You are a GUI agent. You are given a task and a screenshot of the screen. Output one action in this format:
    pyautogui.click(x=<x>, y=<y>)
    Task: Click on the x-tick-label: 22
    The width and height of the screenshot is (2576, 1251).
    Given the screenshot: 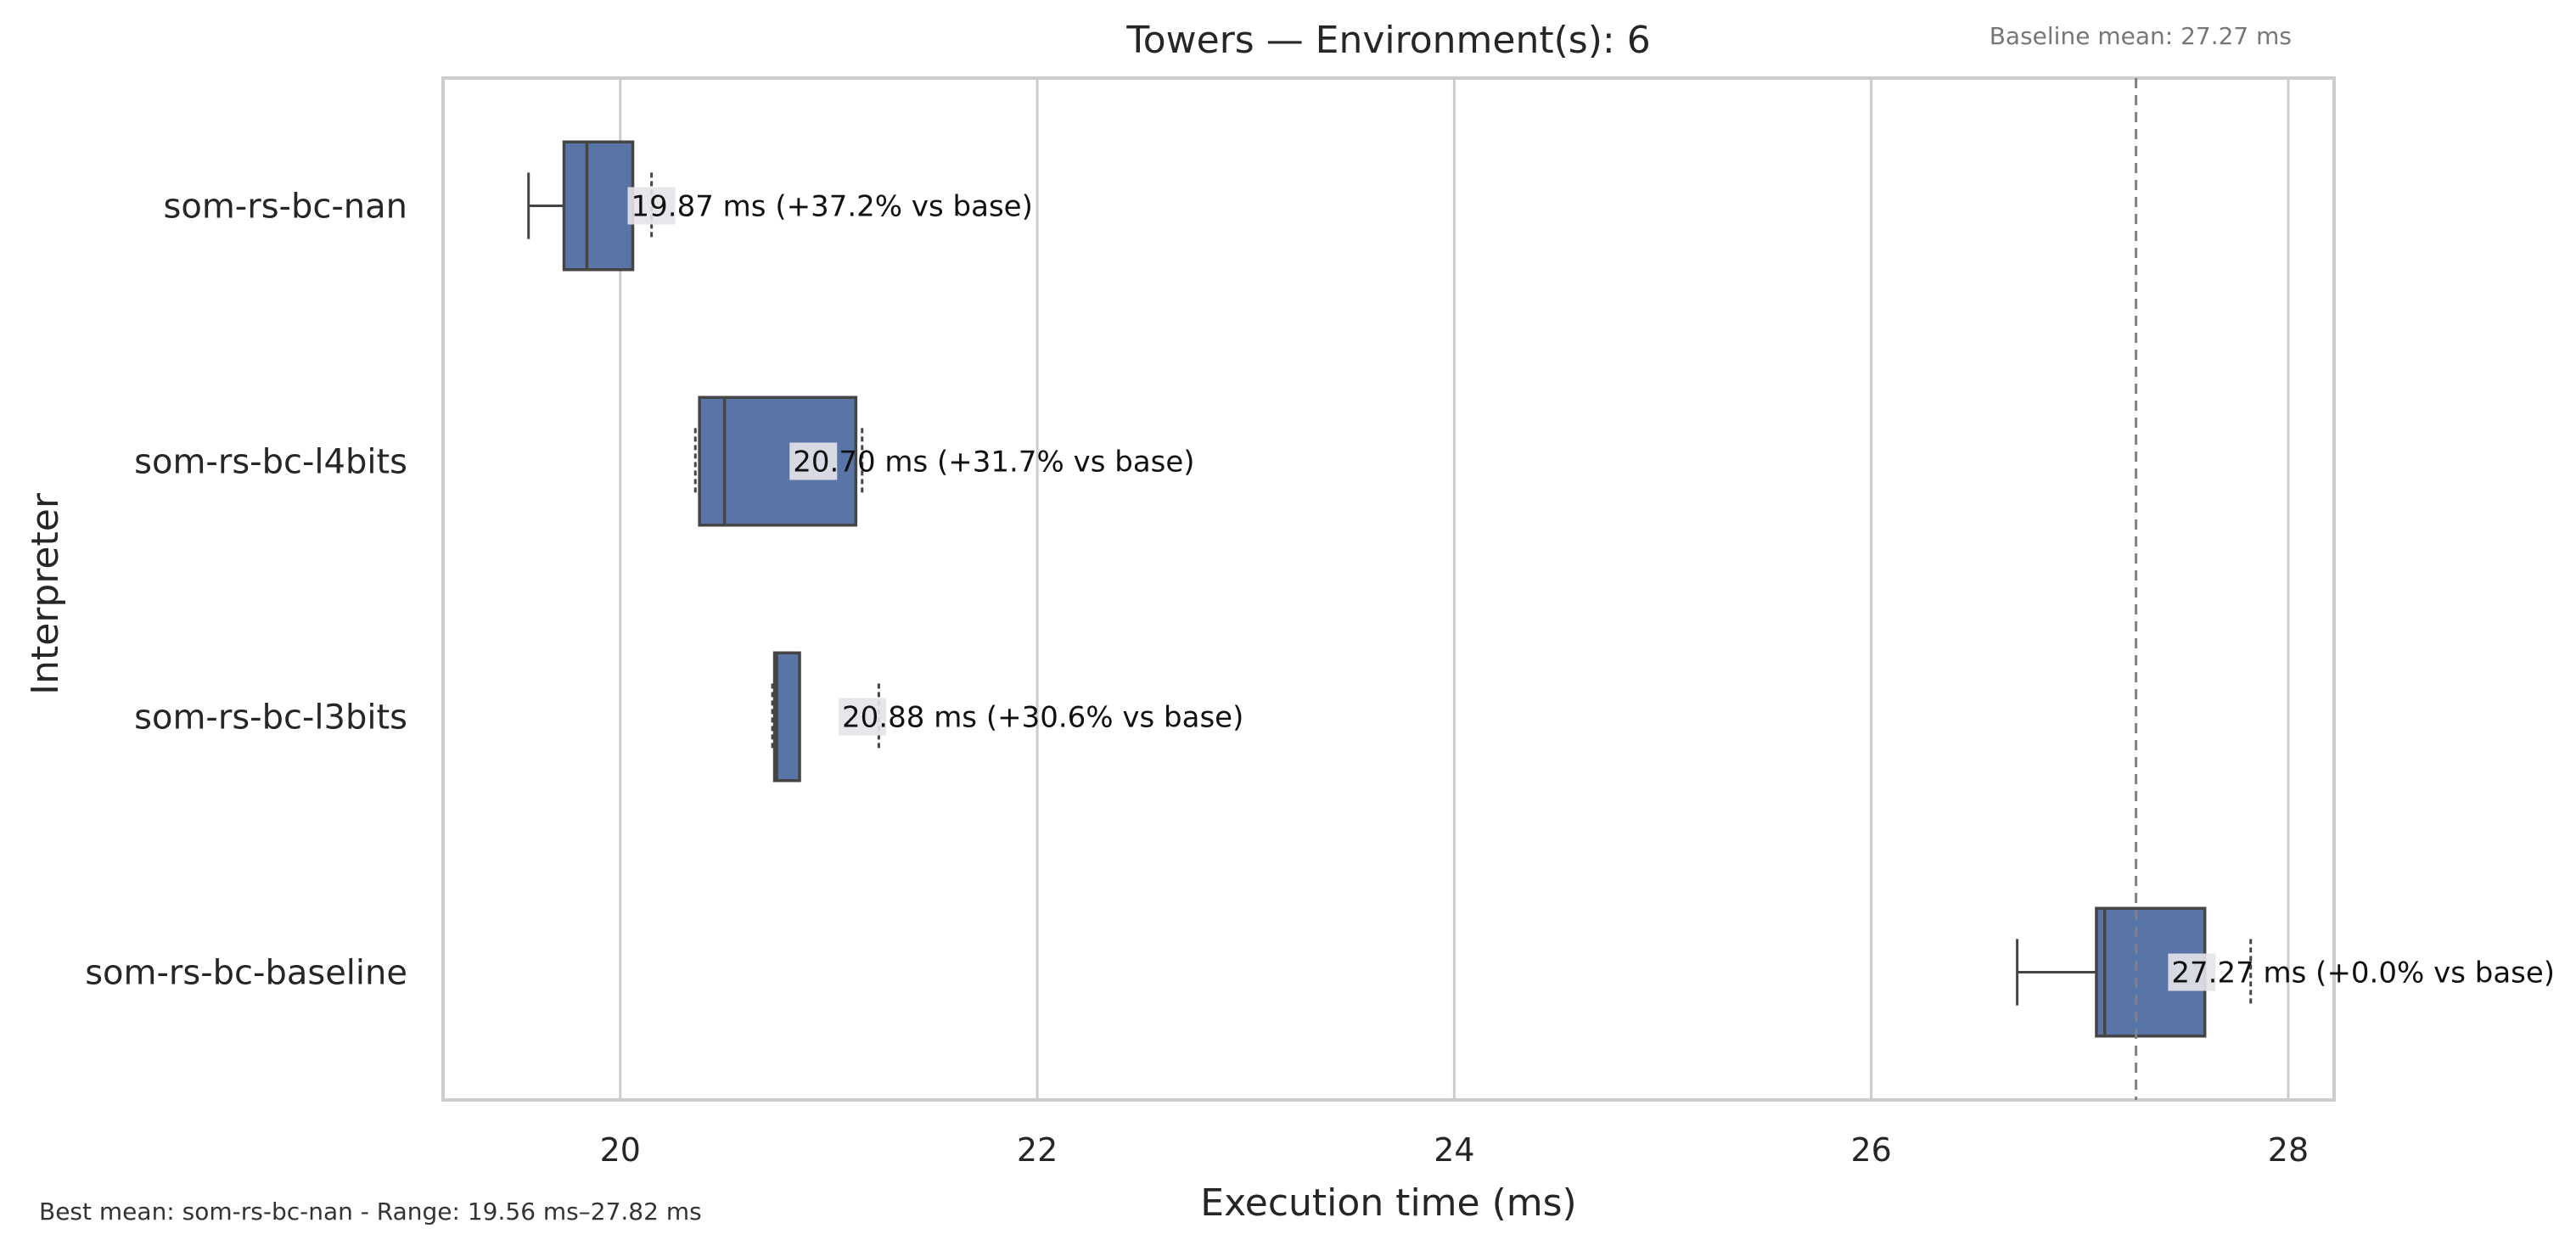 What is the action you would take?
    pyautogui.click(x=1037, y=1150)
    